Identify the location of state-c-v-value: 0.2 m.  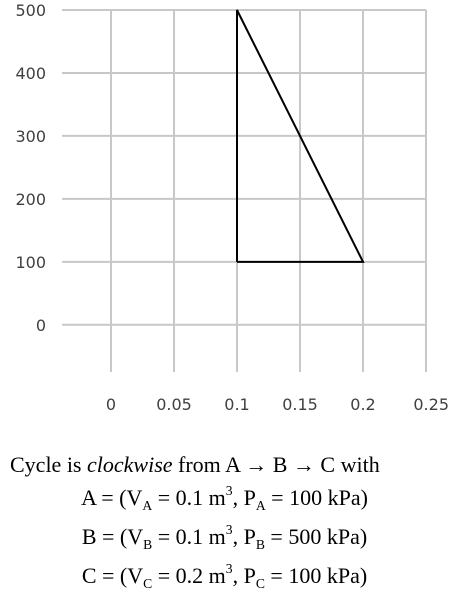
(200, 575).